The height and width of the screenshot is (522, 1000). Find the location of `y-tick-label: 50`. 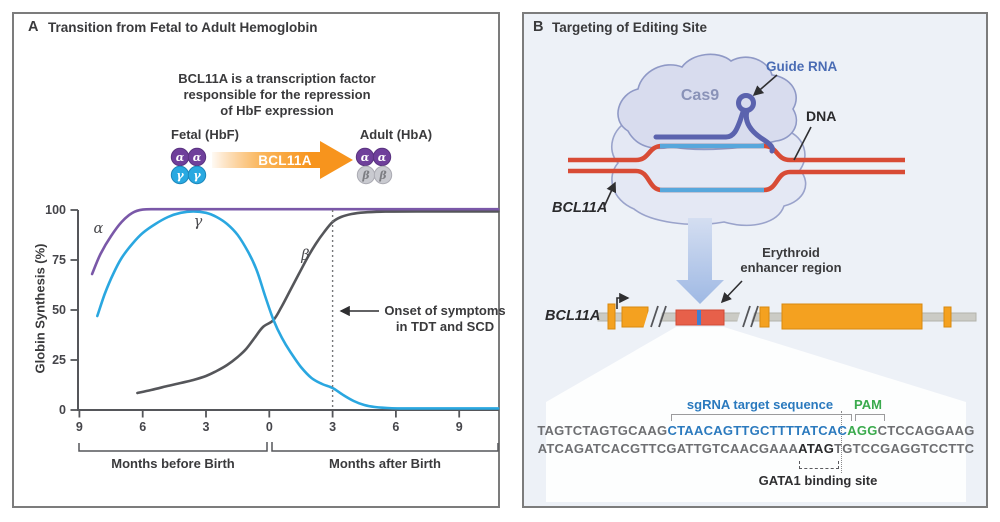

y-tick-label: 50 is located at coordinates (59, 310).